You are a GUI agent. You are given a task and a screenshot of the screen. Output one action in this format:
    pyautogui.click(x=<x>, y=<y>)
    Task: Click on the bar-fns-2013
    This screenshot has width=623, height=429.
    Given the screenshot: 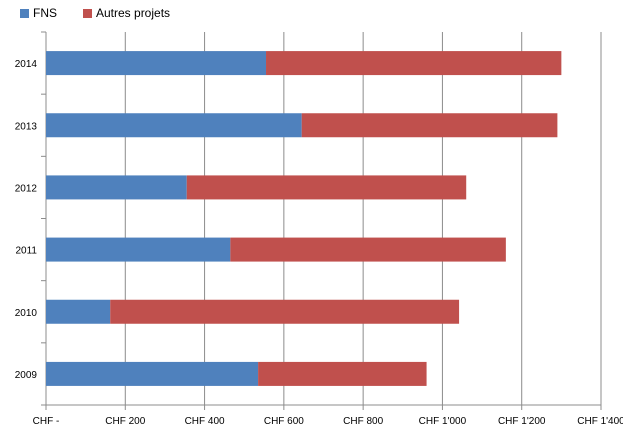 What is the action you would take?
    pyautogui.click(x=174, y=125)
    